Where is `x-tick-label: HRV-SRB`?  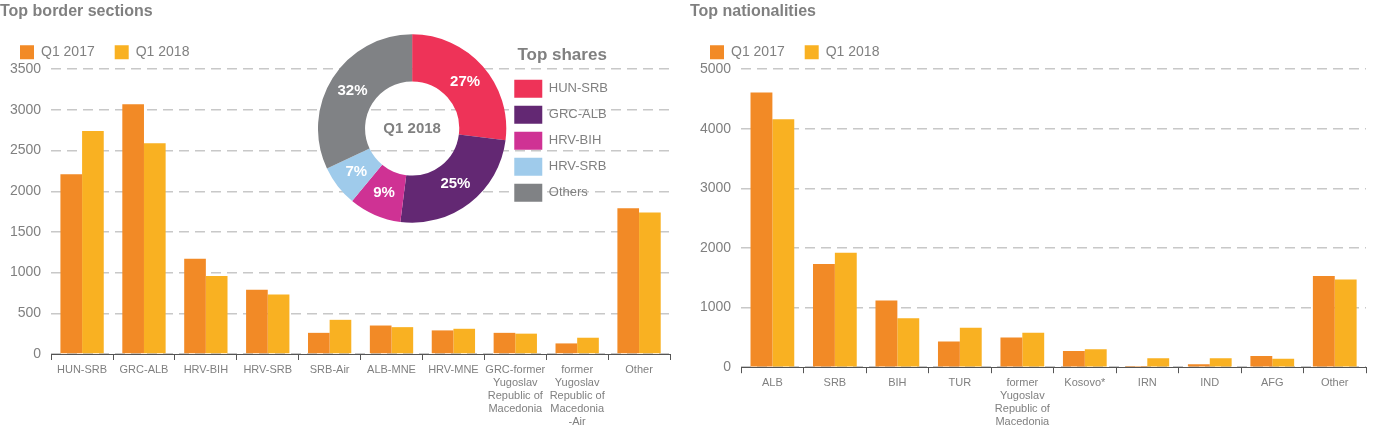
x-tick-label: HRV-SRB is located at coordinates (268, 368).